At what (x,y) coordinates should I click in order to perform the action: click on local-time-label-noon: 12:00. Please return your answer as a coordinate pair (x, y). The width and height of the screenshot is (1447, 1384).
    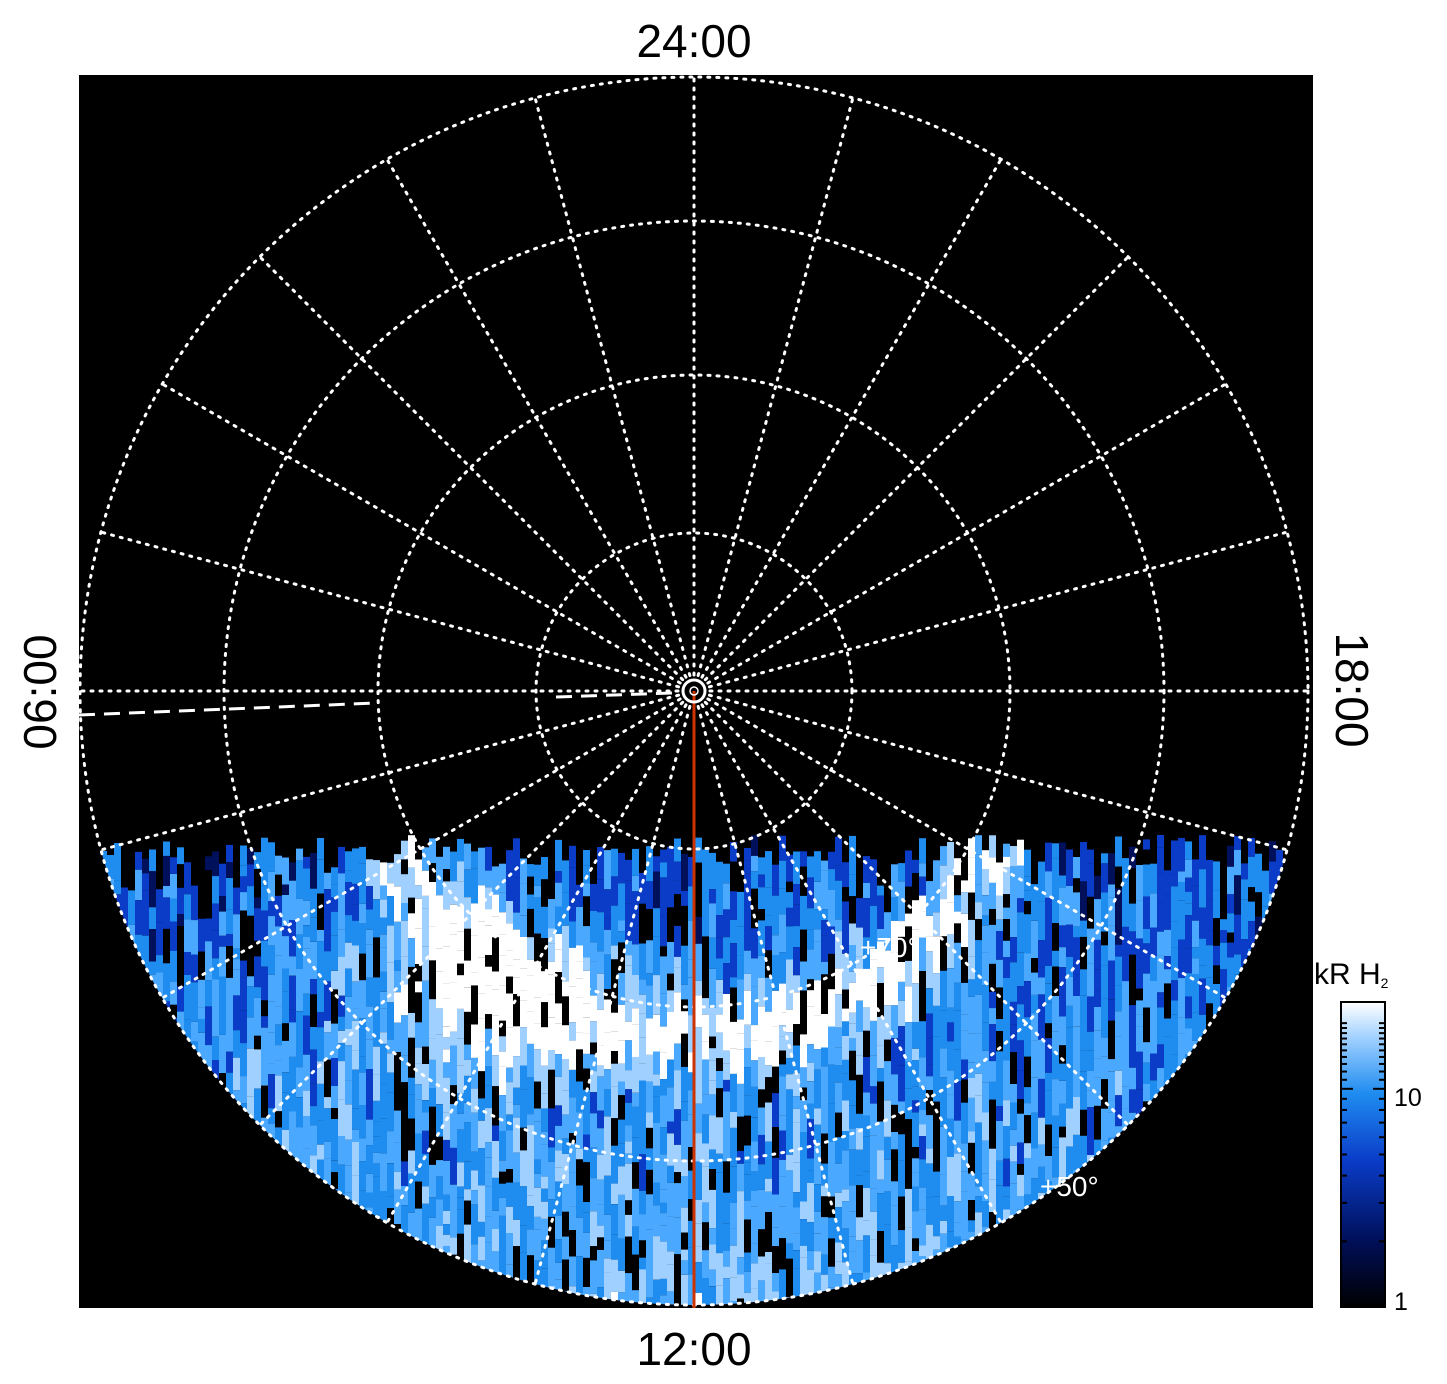
    Looking at the image, I should click on (694, 1349).